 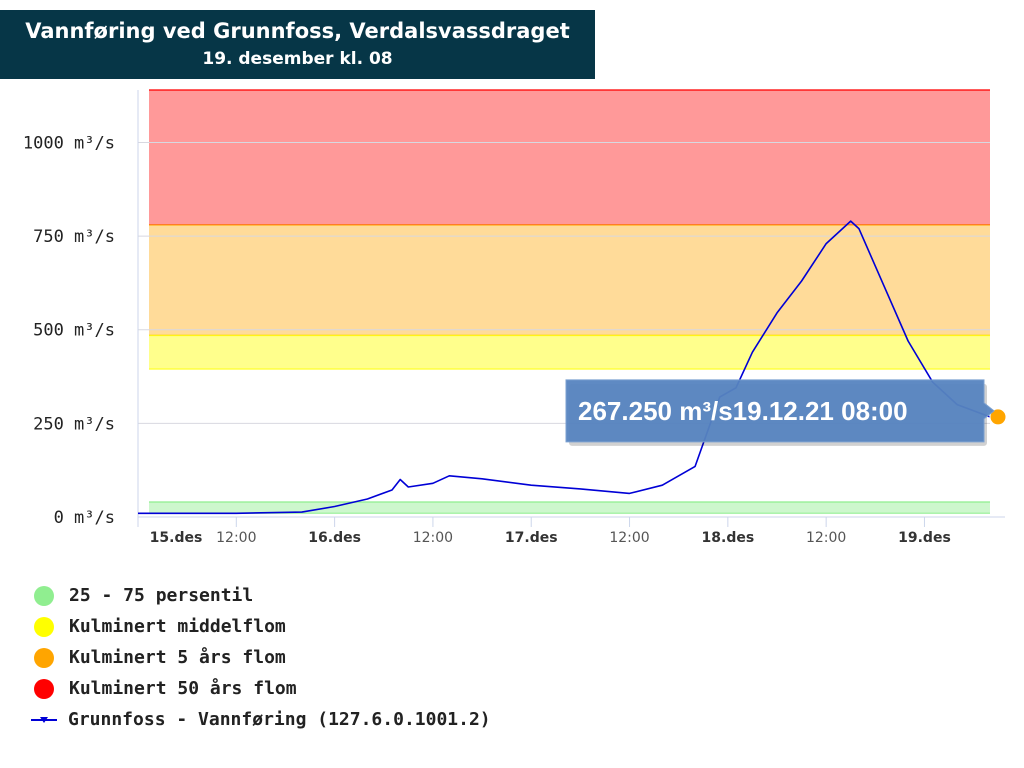 I want to click on legend-item-50-ars-flom: Kulminert 50 års flom, so click(x=261, y=688).